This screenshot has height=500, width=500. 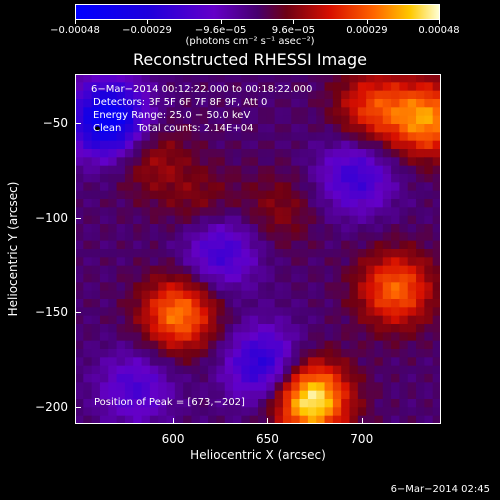 What do you see at coordinates (75, 30) in the screenshot?
I see `colorbar-tick-label: −0.00048` at bounding box center [75, 30].